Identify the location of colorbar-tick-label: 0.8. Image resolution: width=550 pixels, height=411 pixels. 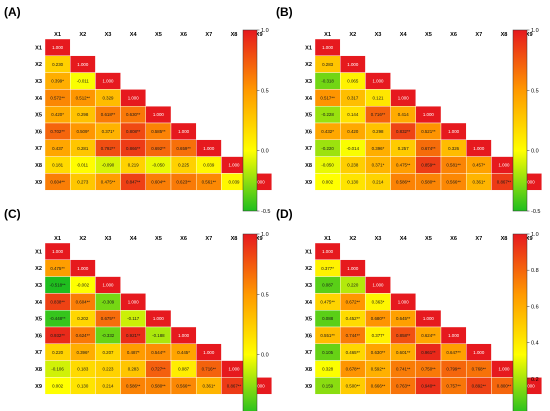
(535, 271).